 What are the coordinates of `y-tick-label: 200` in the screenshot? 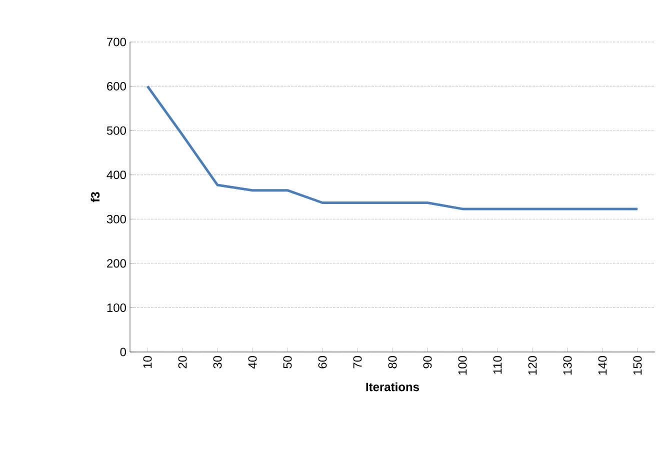 It's located at (116, 263).